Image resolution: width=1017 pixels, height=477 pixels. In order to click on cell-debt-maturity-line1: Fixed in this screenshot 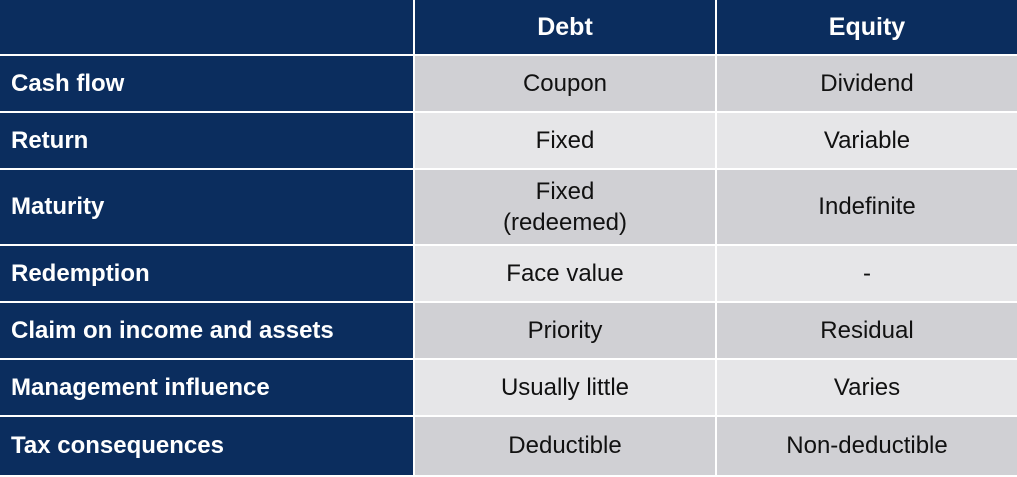, I will do `click(565, 191)`.